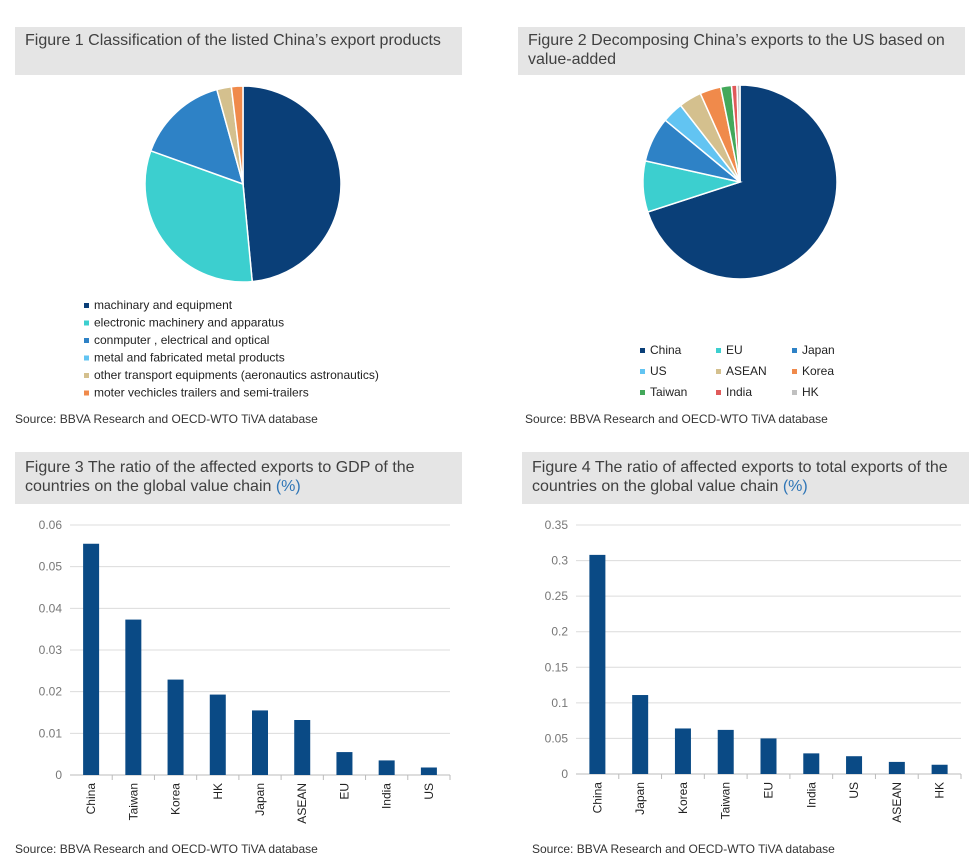 The width and height of the screenshot is (980, 866). I want to click on legend-label-eu: EU, so click(734, 350).